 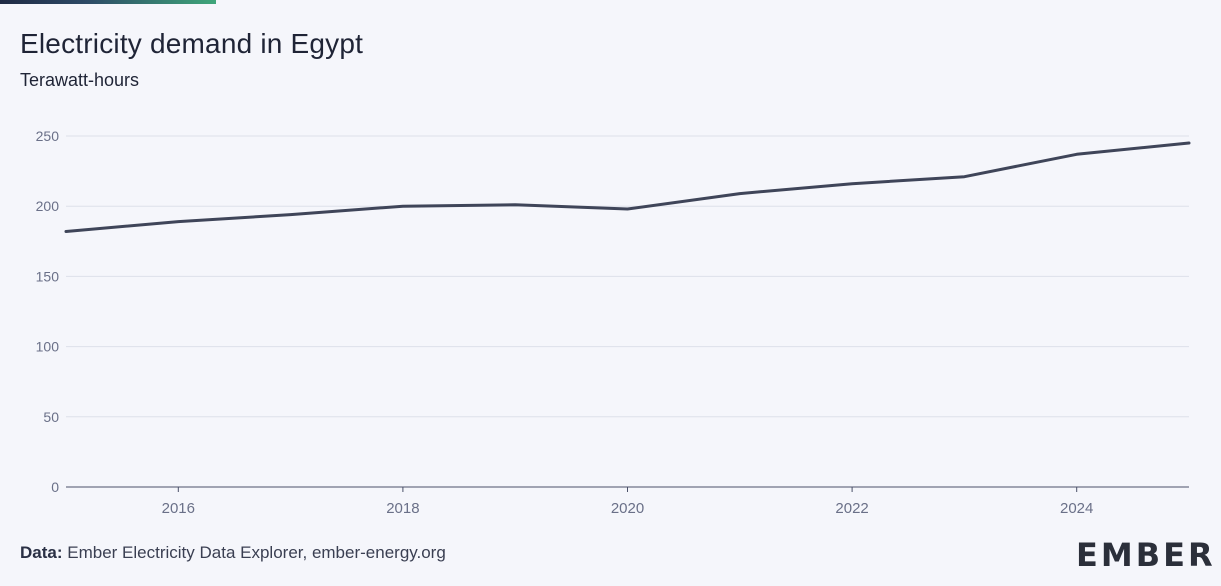 What do you see at coordinates (48, 276) in the screenshot?
I see `y-tick-label: 150` at bounding box center [48, 276].